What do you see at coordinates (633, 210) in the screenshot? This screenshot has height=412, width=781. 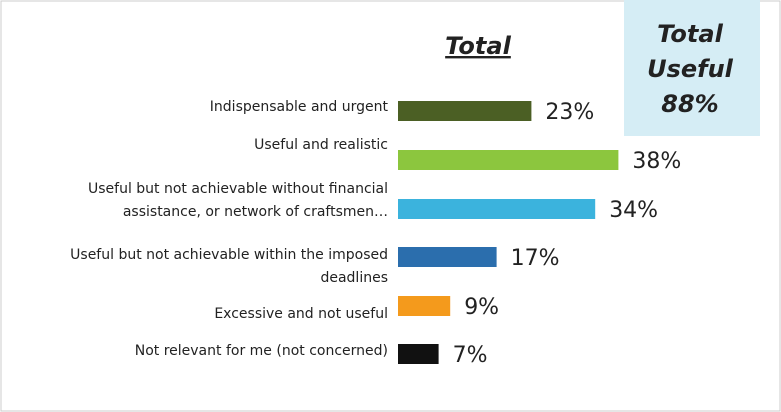 I see `value-label: 34%` at bounding box center [633, 210].